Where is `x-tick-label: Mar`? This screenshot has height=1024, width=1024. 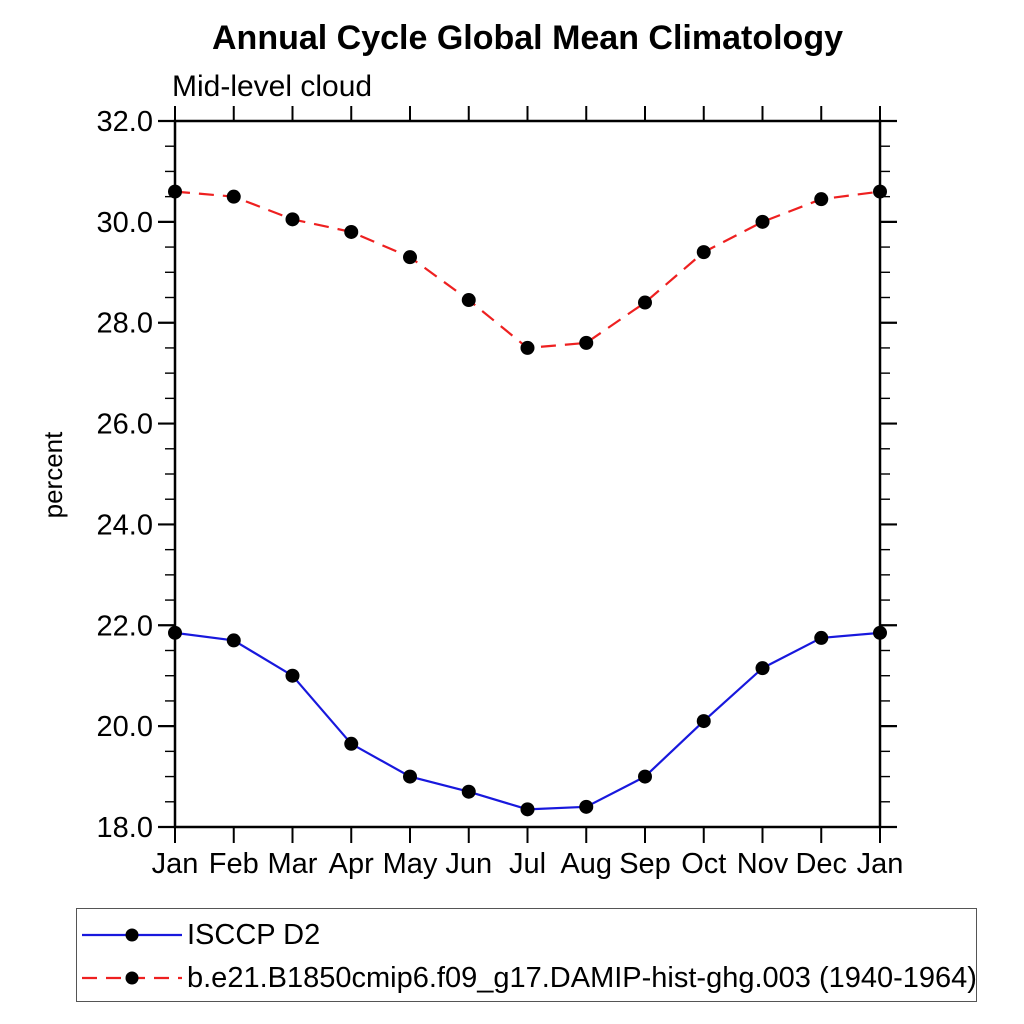
x-tick-label: Mar is located at coordinates (293, 864).